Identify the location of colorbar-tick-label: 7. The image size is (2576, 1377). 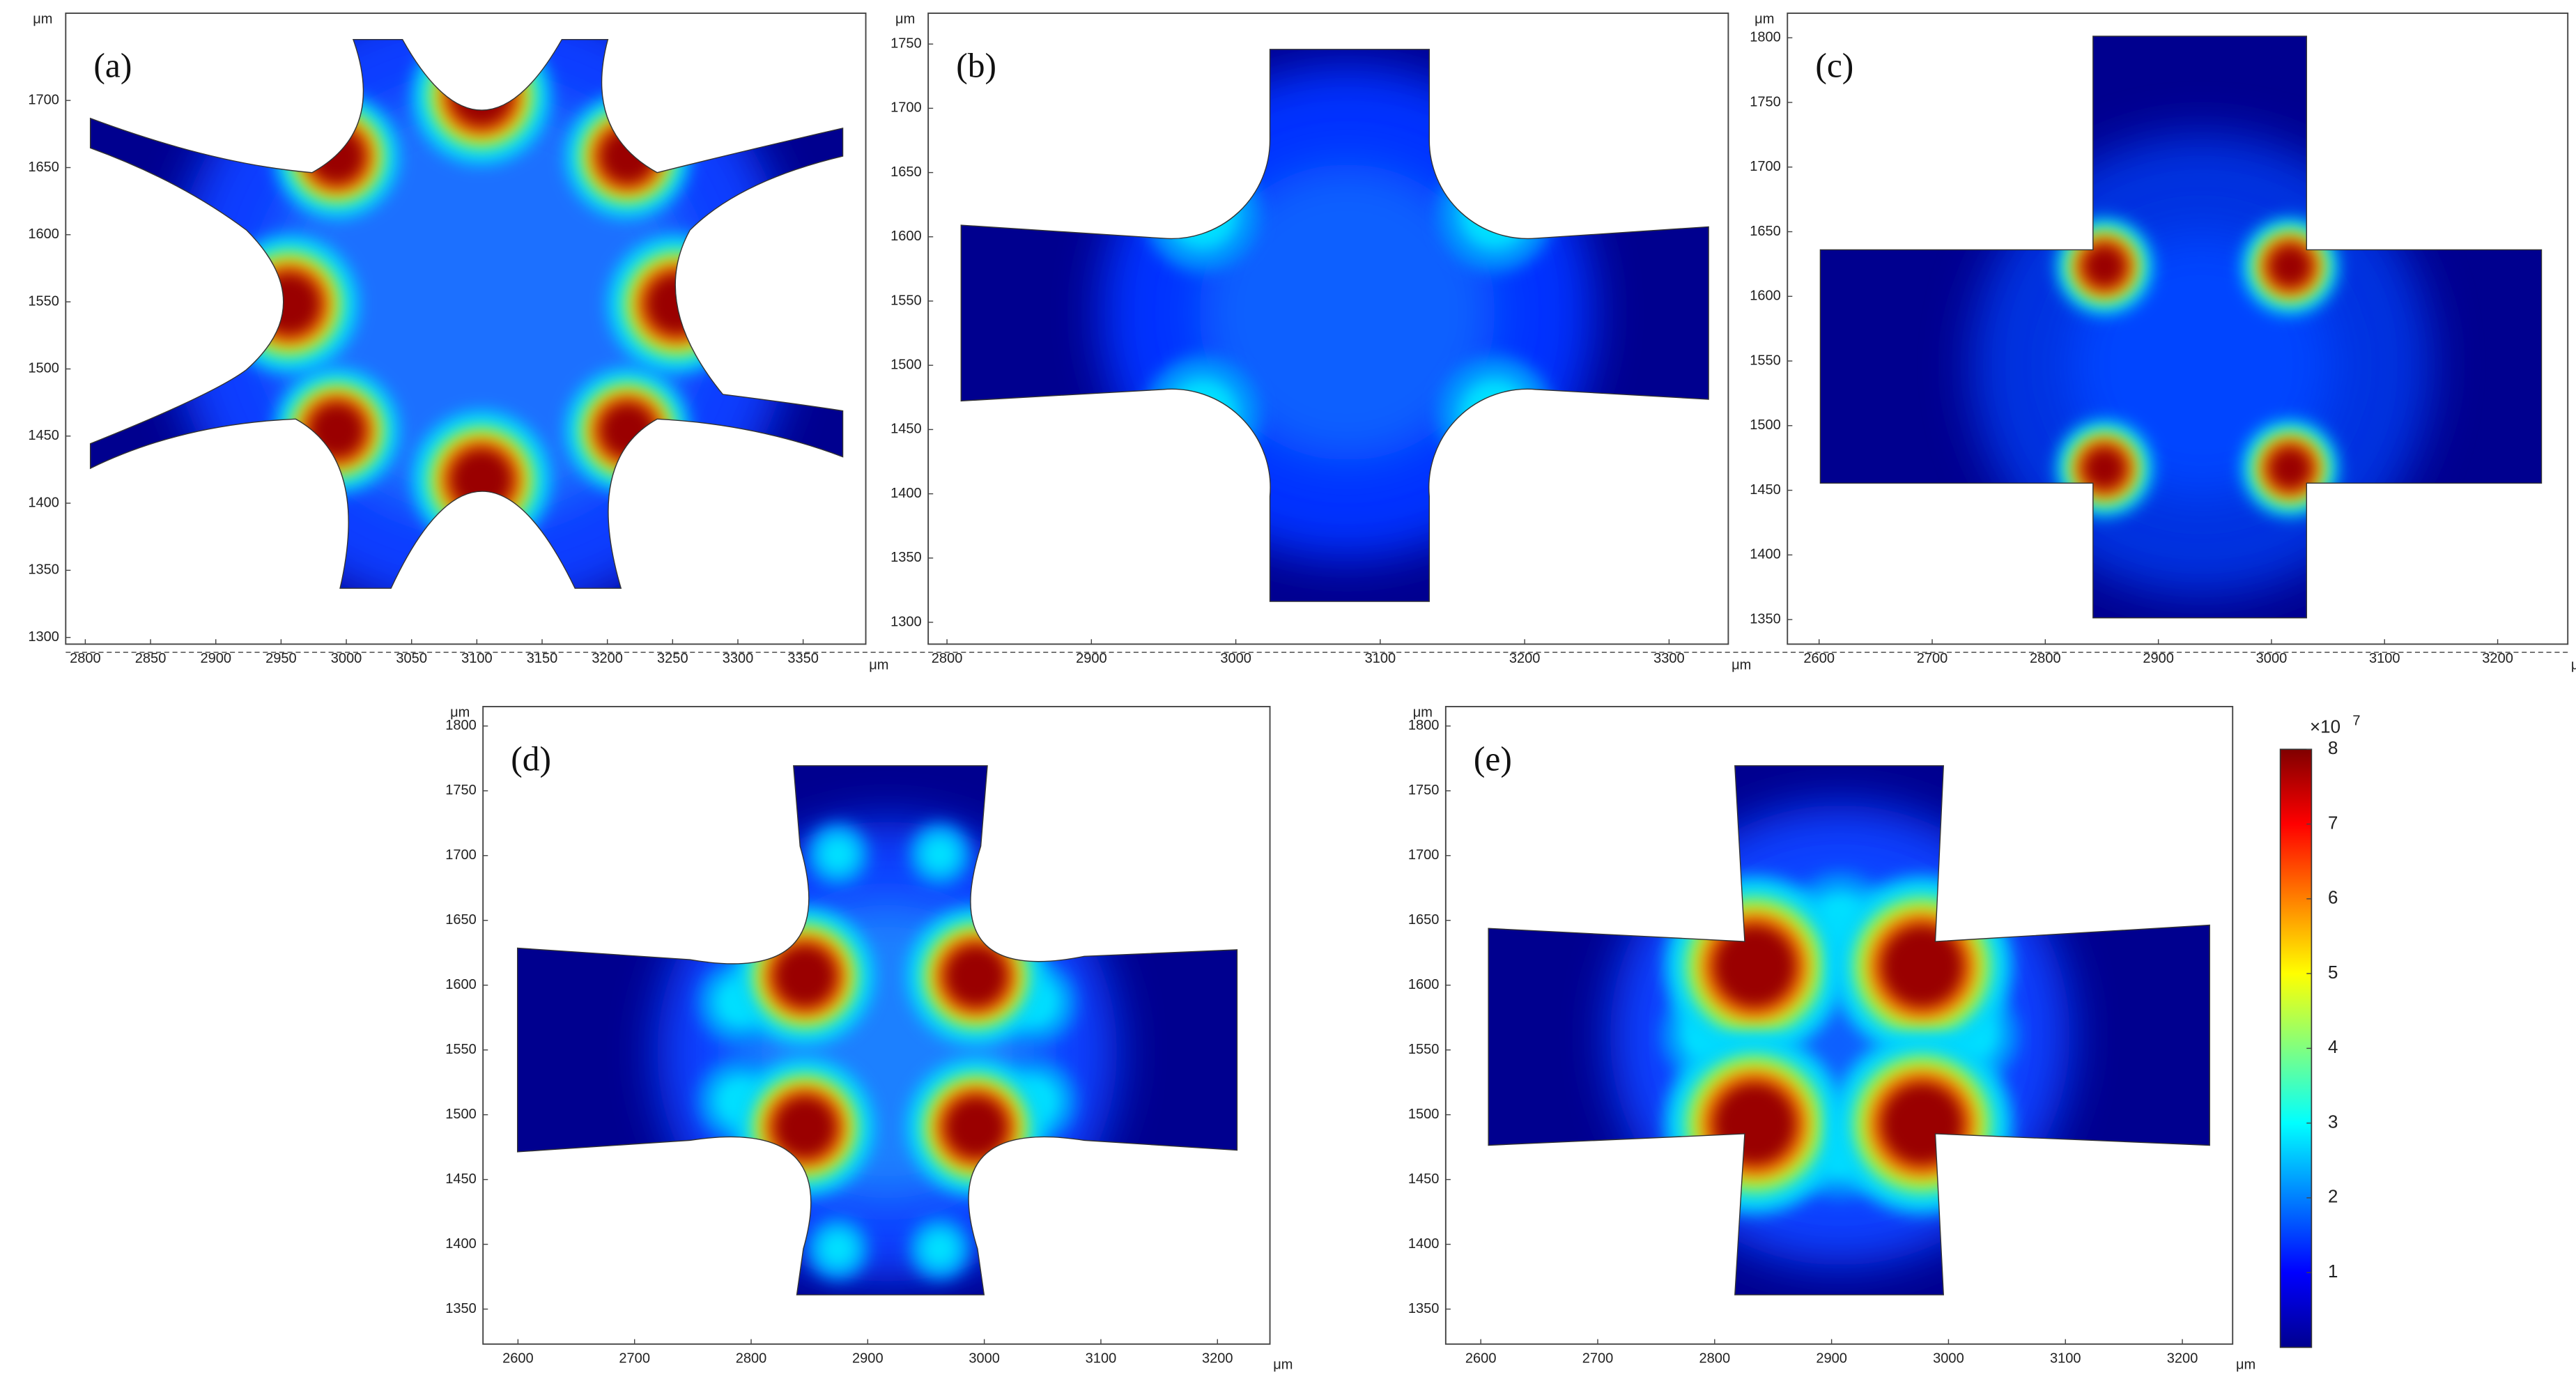
(2333, 823).